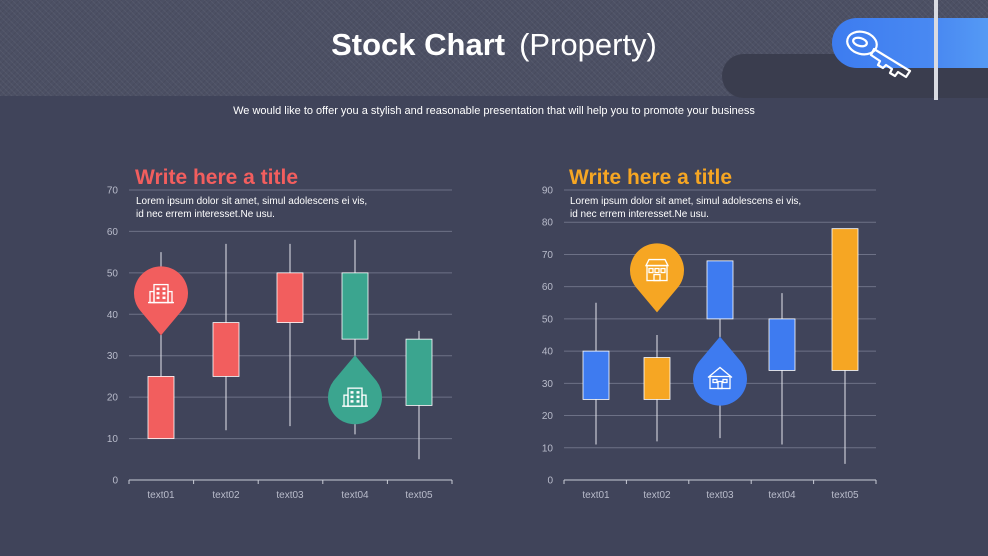 This screenshot has width=988, height=556. I want to click on left-y-tick-label: 20, so click(113, 398).